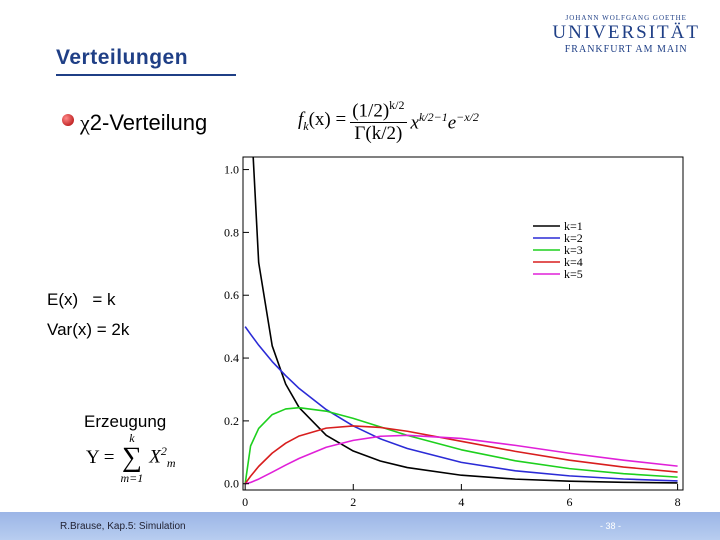 This screenshot has height=540, width=720. Describe the element at coordinates (461, 502) in the screenshot. I see `x-tick-label: 4` at that location.